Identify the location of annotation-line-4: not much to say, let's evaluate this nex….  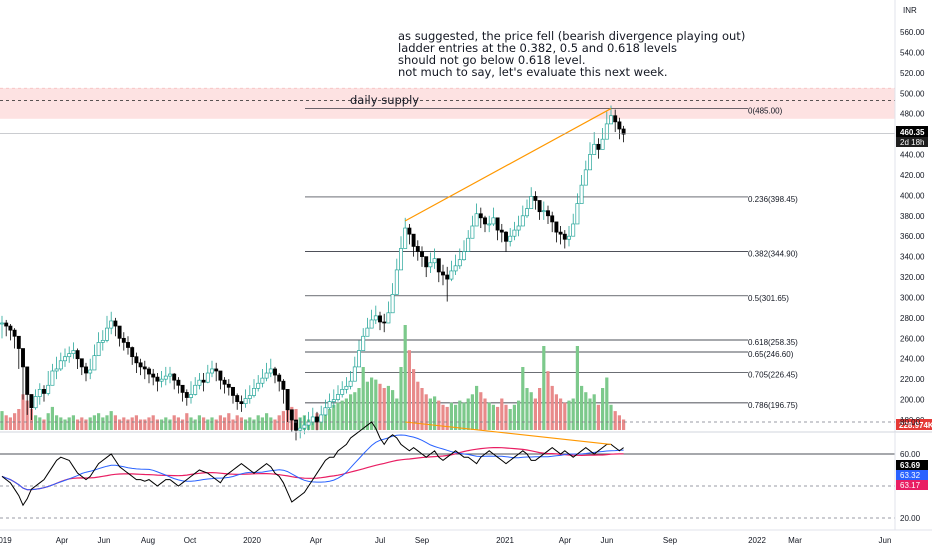
(533, 72).